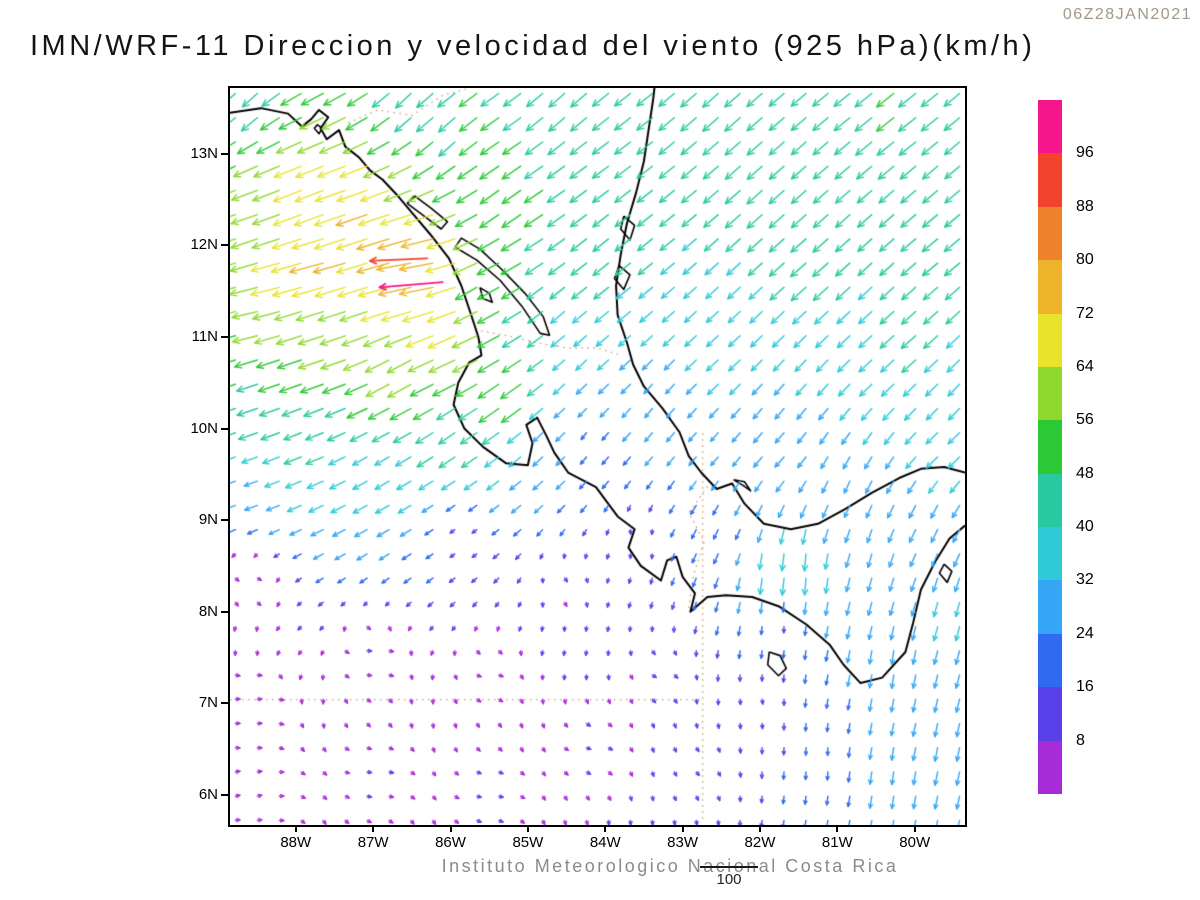 The width and height of the screenshot is (1200, 900). What do you see at coordinates (1085, 527) in the screenshot?
I see `colorbar-label: 40` at bounding box center [1085, 527].